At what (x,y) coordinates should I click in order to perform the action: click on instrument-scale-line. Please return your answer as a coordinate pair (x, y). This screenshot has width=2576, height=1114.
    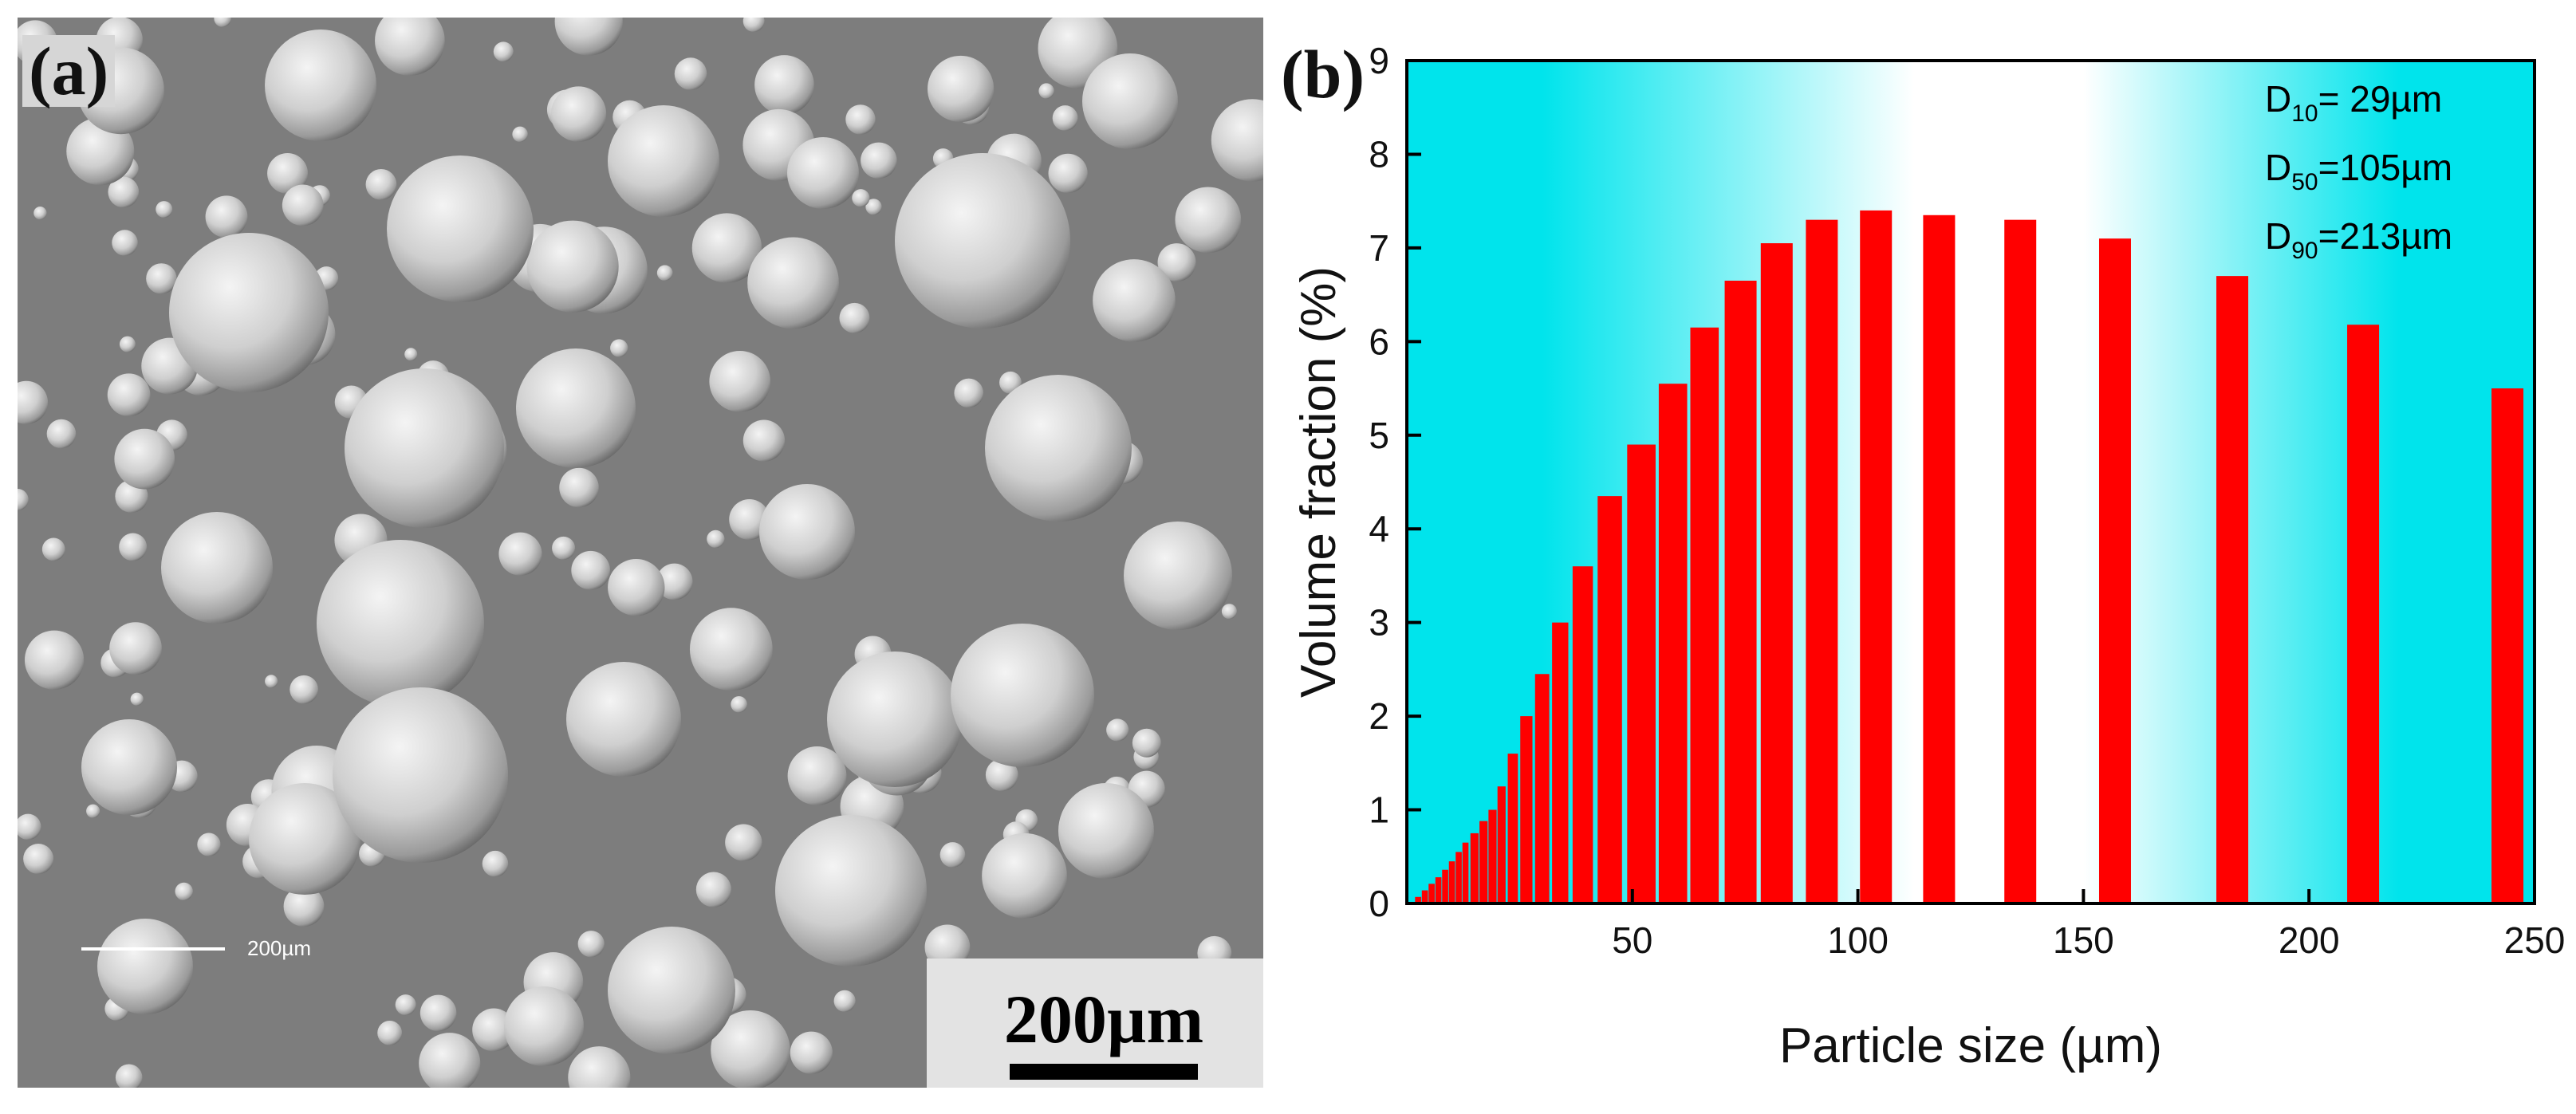
    Looking at the image, I should click on (153, 949).